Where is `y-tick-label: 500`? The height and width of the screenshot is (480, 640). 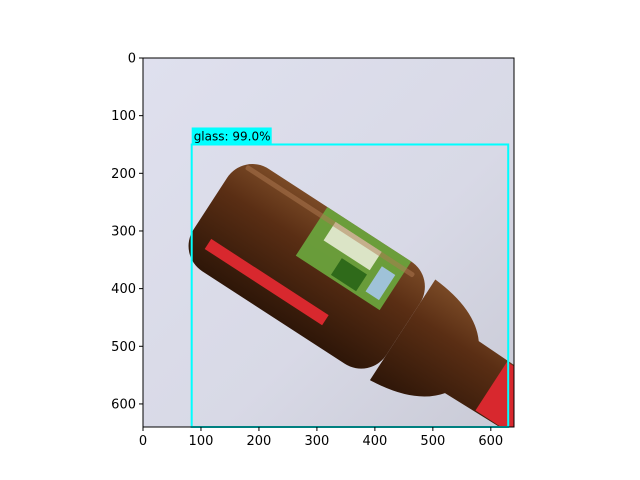
y-tick-label: 500 is located at coordinates (123, 347).